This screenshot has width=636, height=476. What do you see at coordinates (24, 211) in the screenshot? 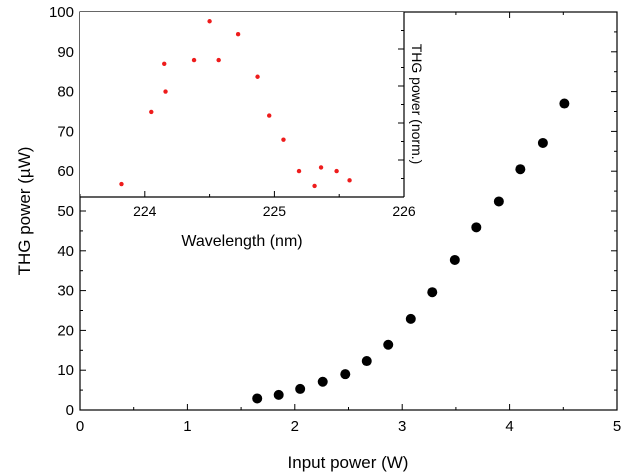
I see `main-y-axis-label: THG power (µW)` at bounding box center [24, 211].